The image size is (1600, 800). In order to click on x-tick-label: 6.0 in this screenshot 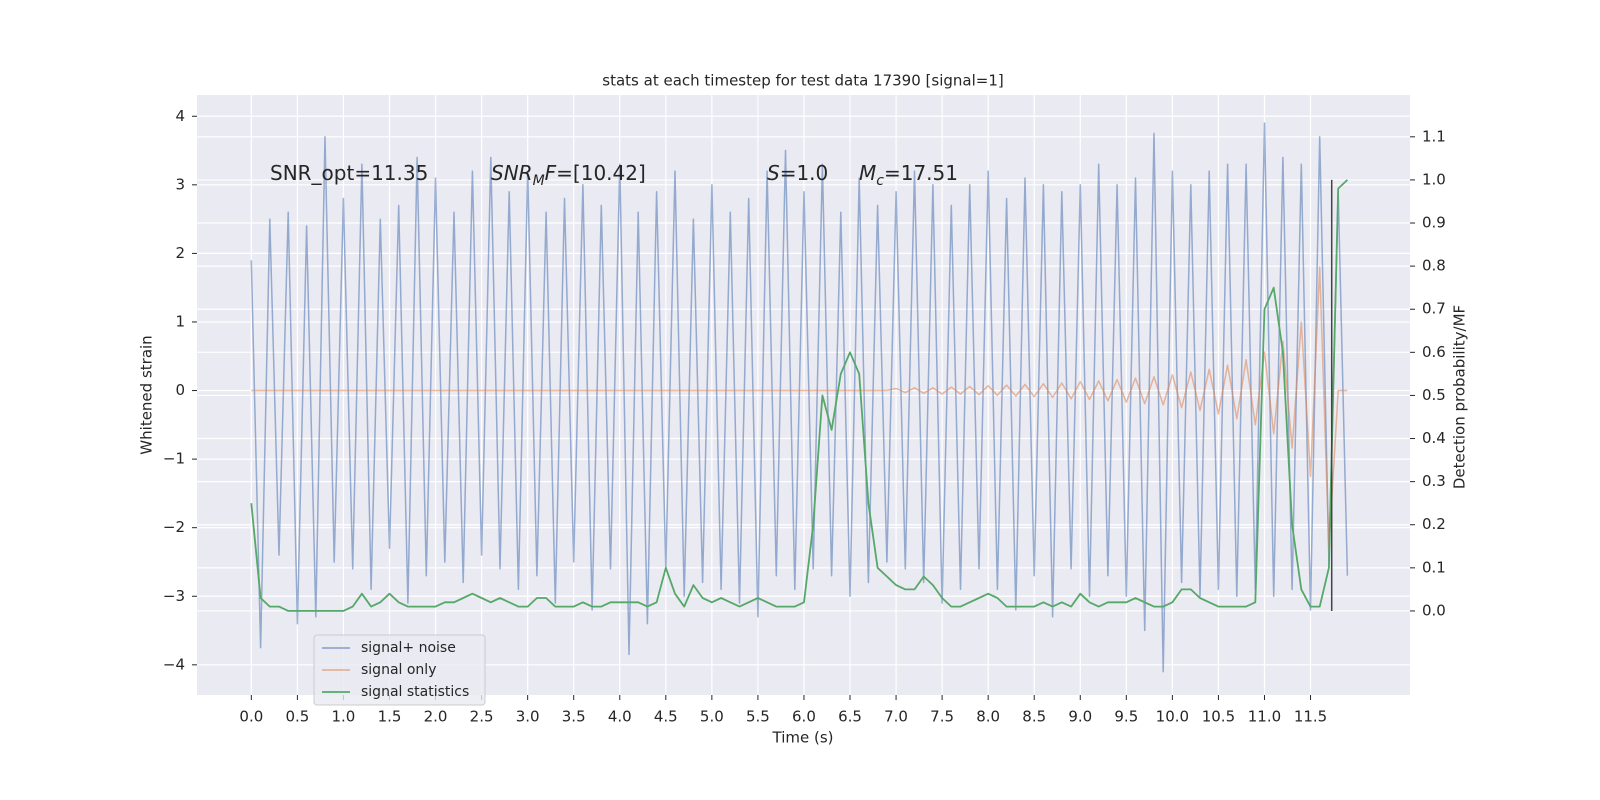, I will do `click(804, 717)`.